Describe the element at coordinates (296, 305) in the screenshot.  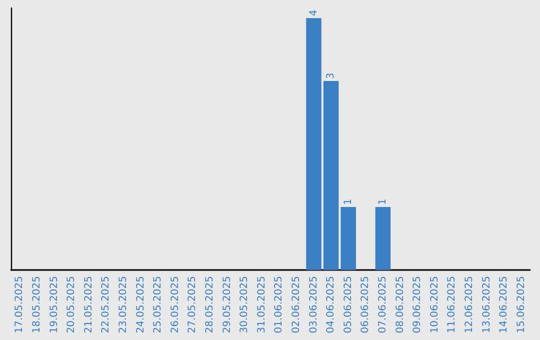
I see `x-tick-label: 02.06.2025` at that location.